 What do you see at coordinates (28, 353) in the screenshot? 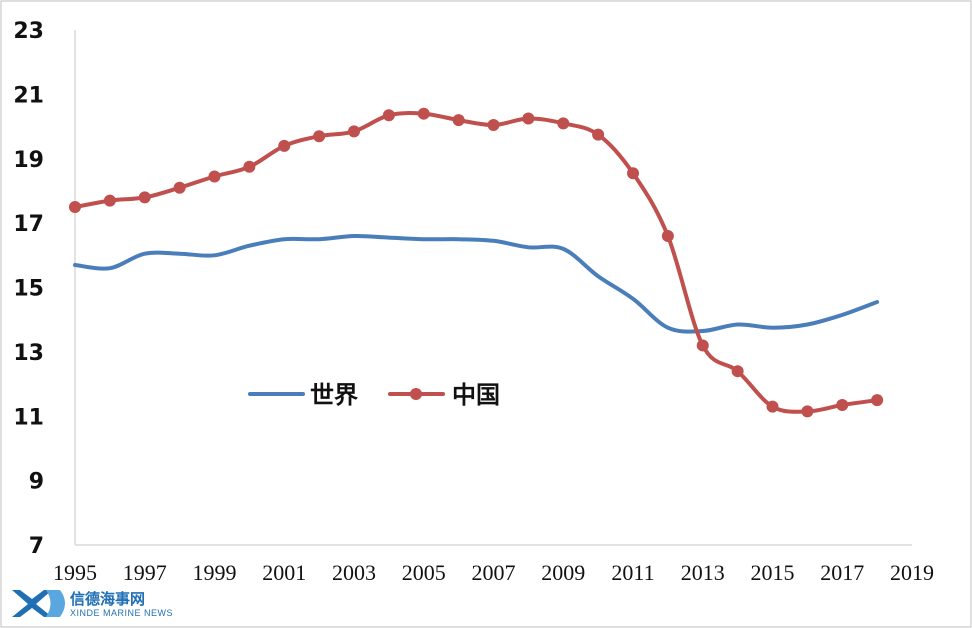
I see `y-tick-label: 13` at bounding box center [28, 353].